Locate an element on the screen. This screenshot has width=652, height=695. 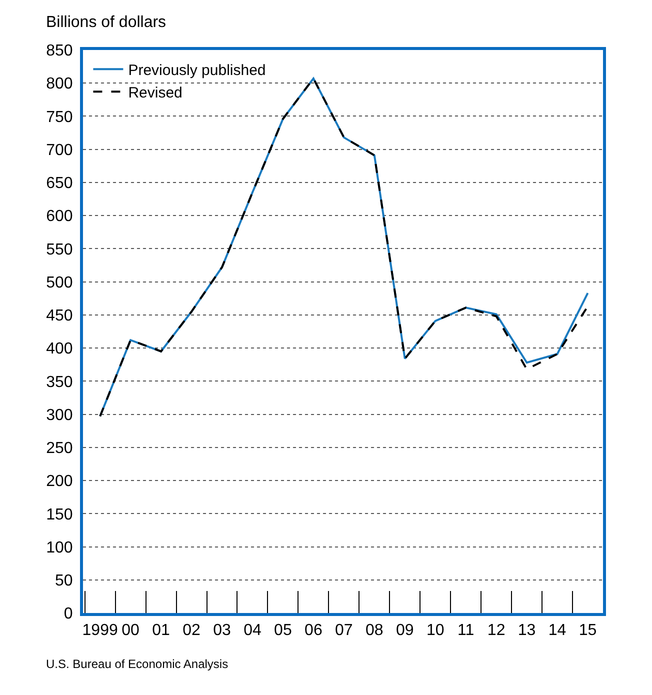
x-tick-label: 07 is located at coordinates (344, 631).